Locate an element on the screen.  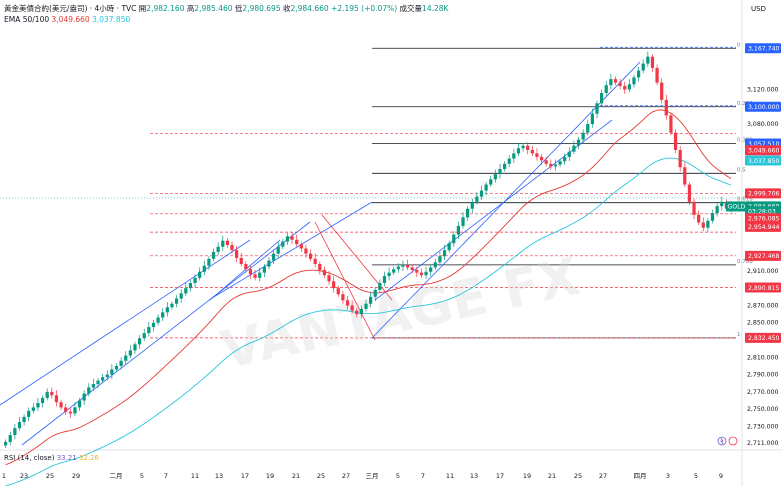
lightning-icon is located at coordinates (722, 441).